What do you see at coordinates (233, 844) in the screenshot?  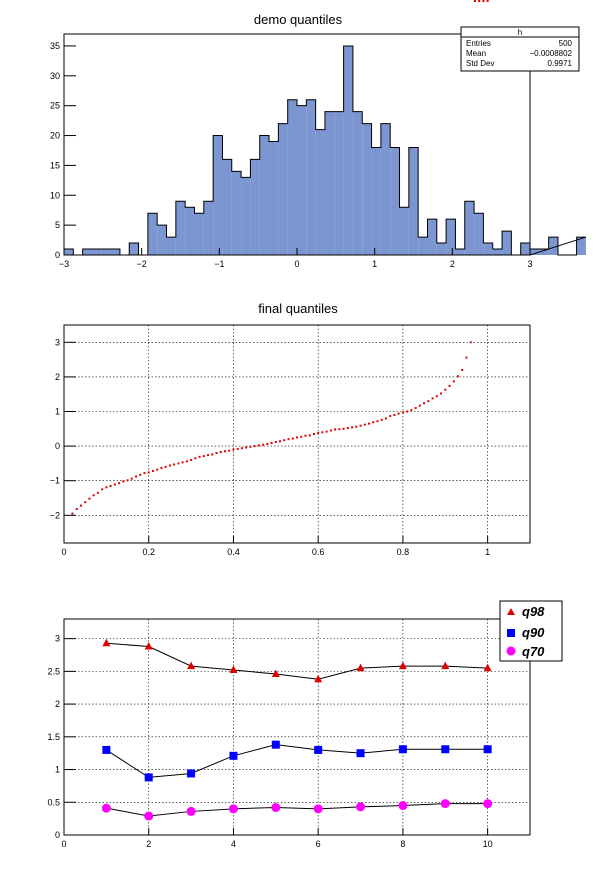 I see `series-x-tick-label-2: 4` at bounding box center [233, 844].